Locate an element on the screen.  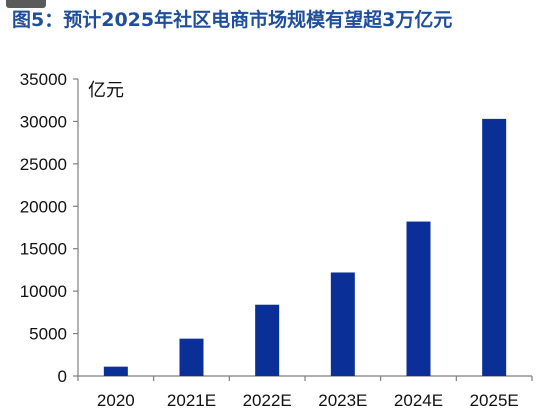
y-tick-label: 20000 is located at coordinates (43, 206).